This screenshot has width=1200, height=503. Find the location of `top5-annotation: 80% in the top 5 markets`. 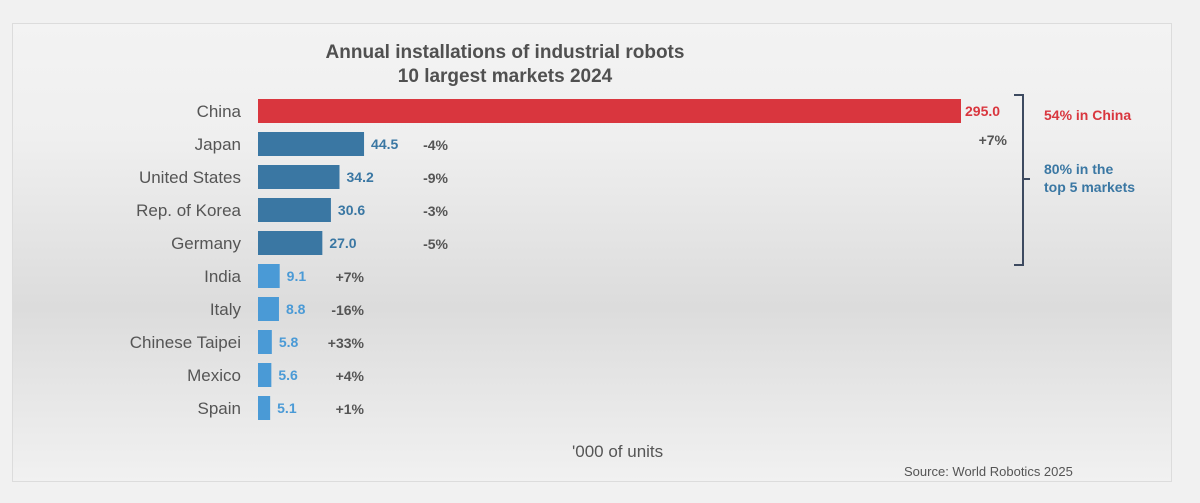

top5-annotation: 80% in the top 5 markets is located at coordinates (1089, 178).